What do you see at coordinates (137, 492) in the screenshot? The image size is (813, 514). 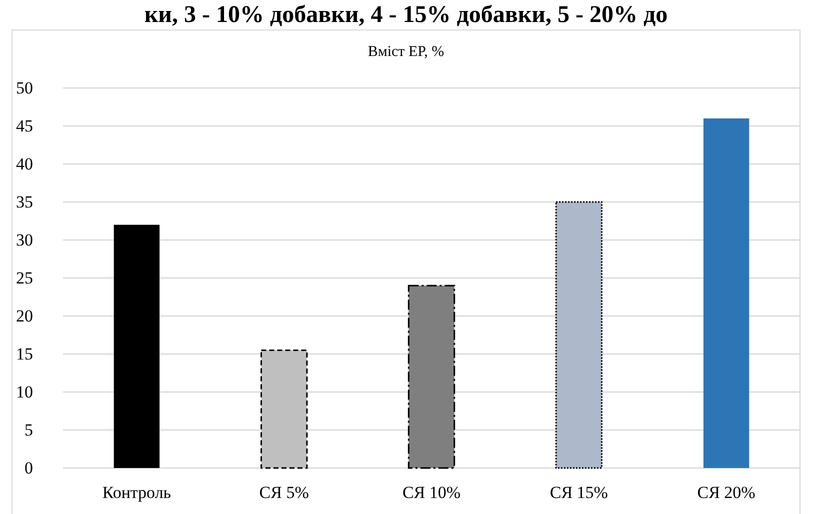 I see `x-tick-label: Контроль` at bounding box center [137, 492].